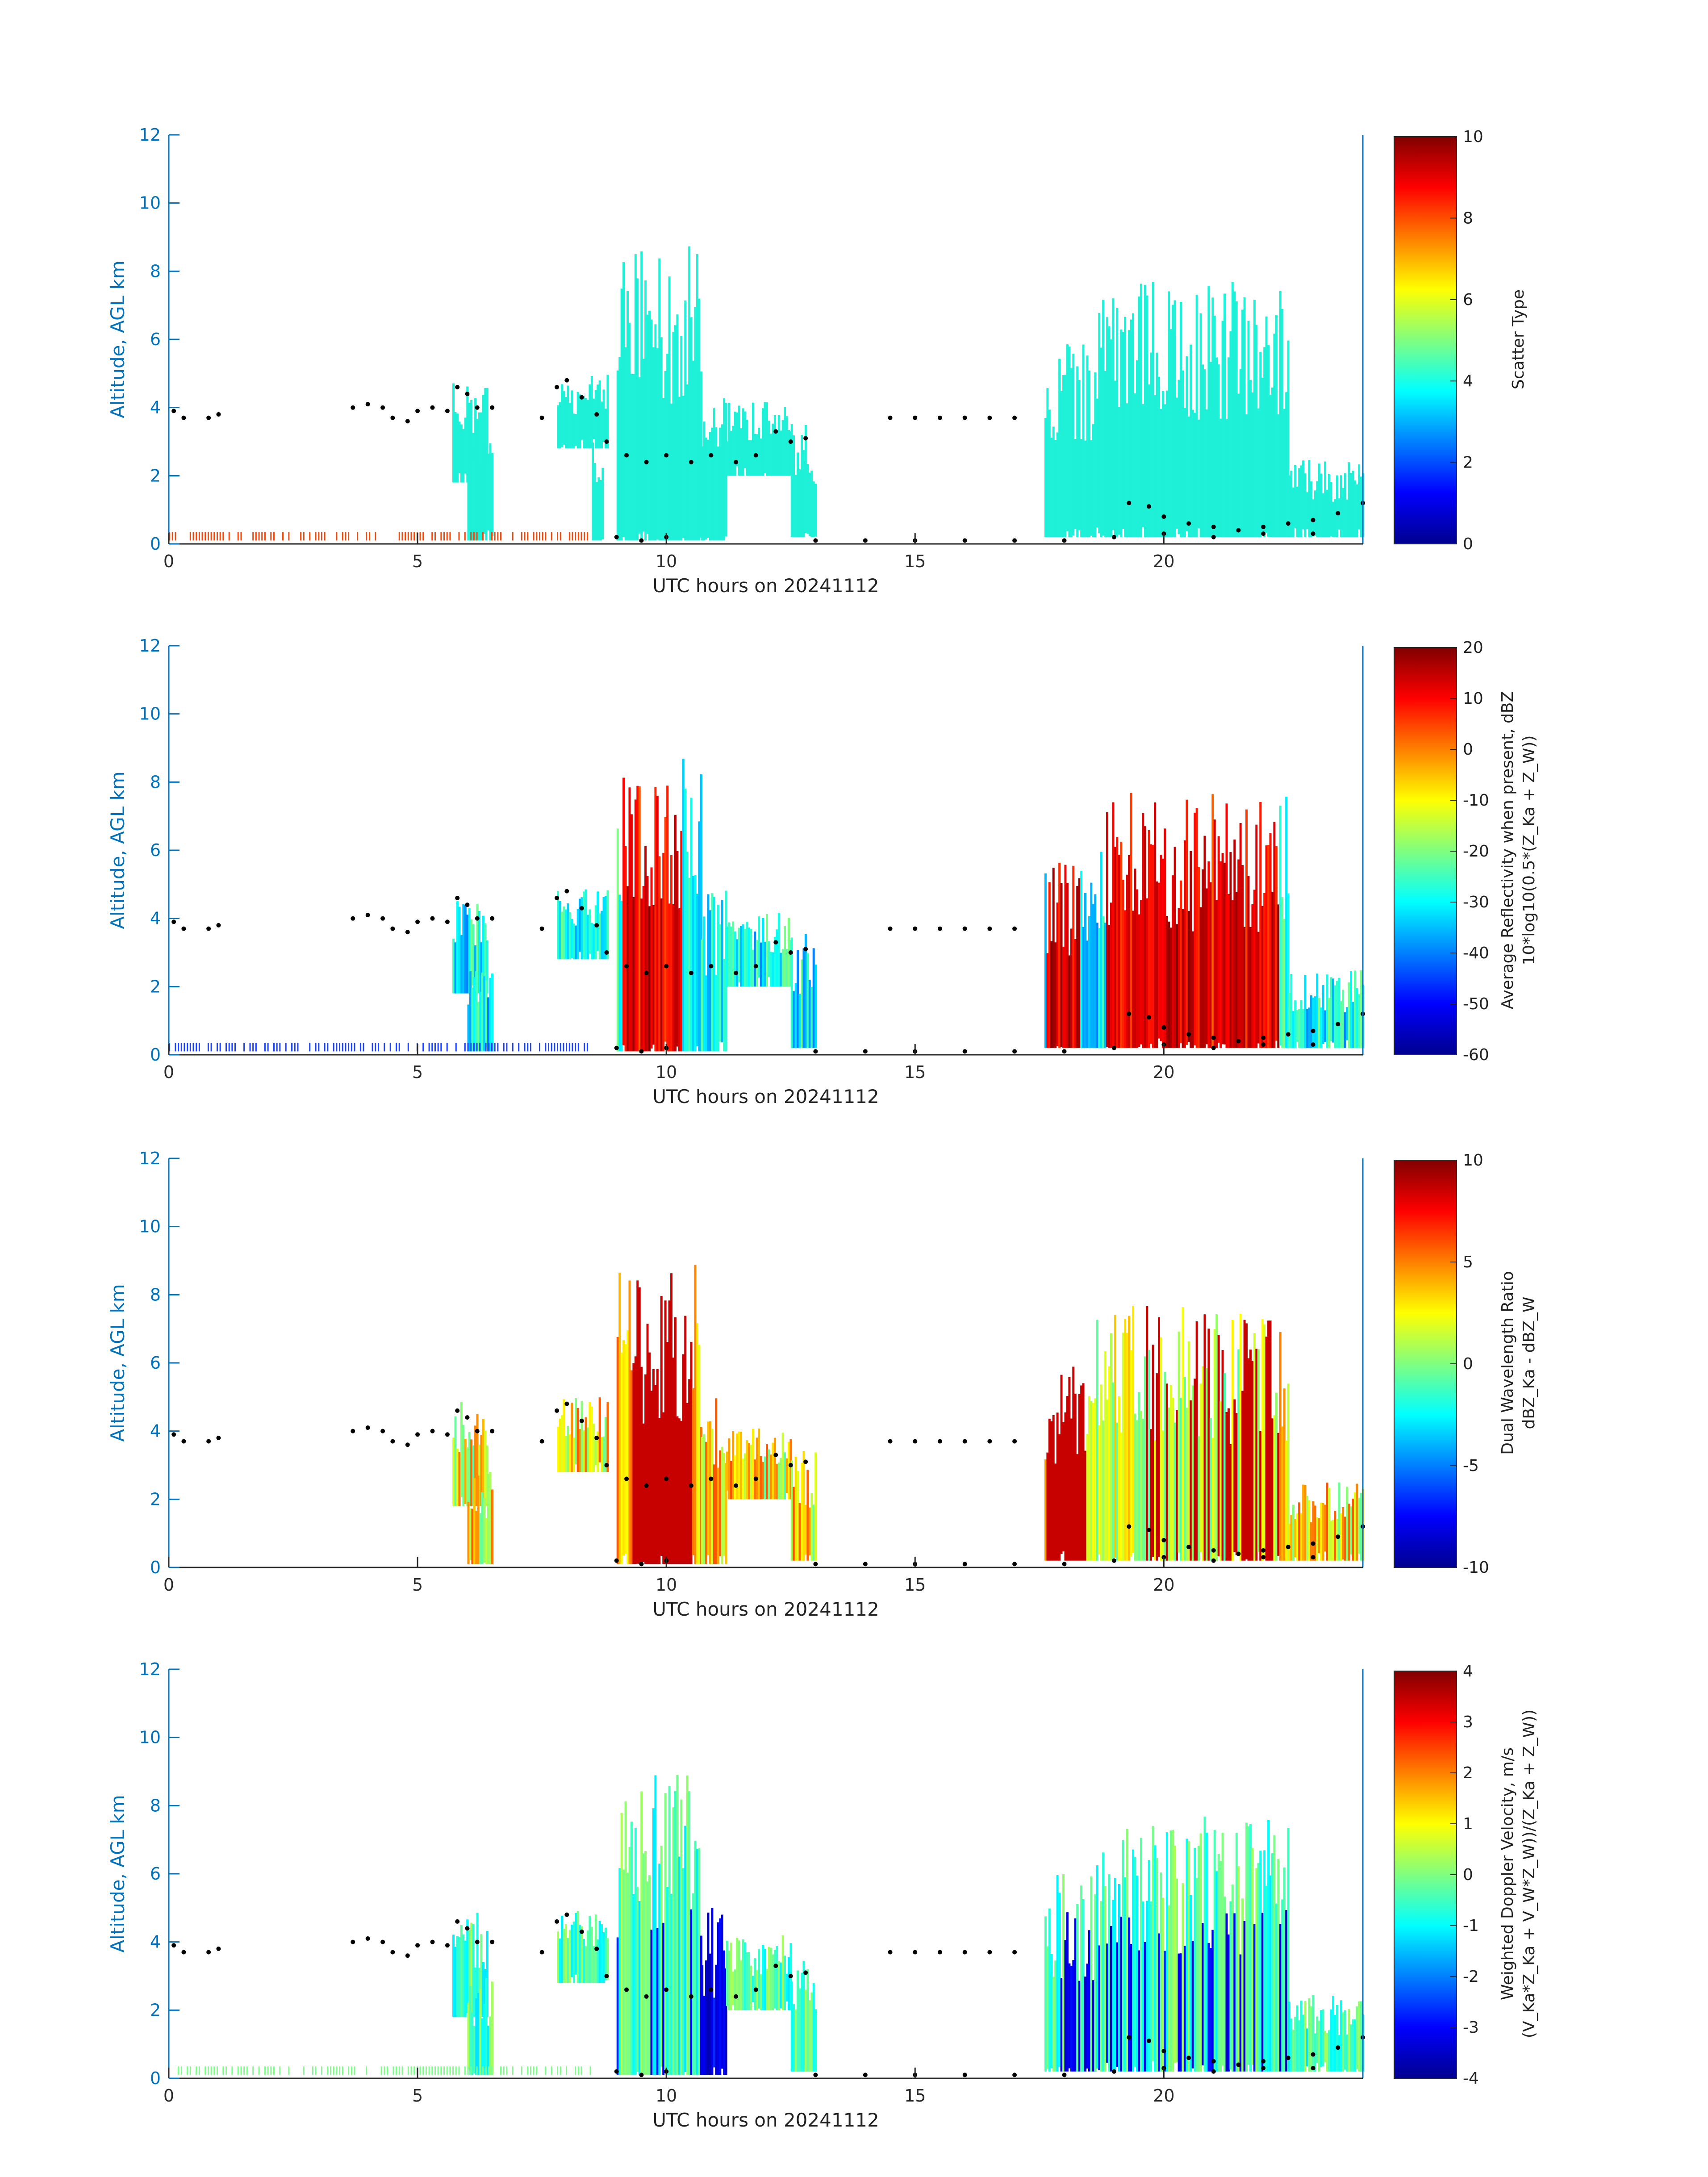 This screenshot has width=1708, height=2177. Describe the element at coordinates (1476, 1568) in the screenshot. I see `colorbar-tick-label: -10` at that location.